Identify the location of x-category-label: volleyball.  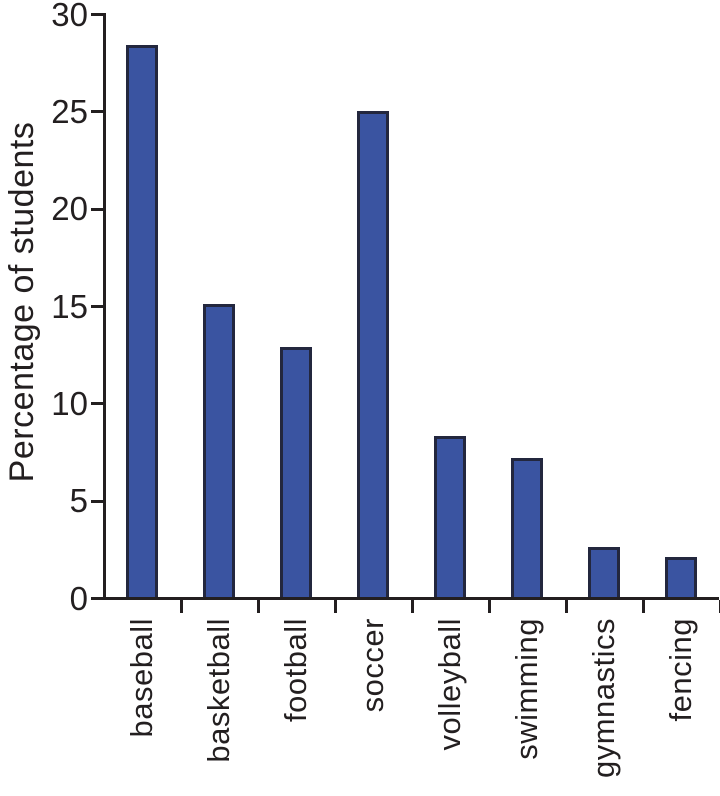
(449, 684).